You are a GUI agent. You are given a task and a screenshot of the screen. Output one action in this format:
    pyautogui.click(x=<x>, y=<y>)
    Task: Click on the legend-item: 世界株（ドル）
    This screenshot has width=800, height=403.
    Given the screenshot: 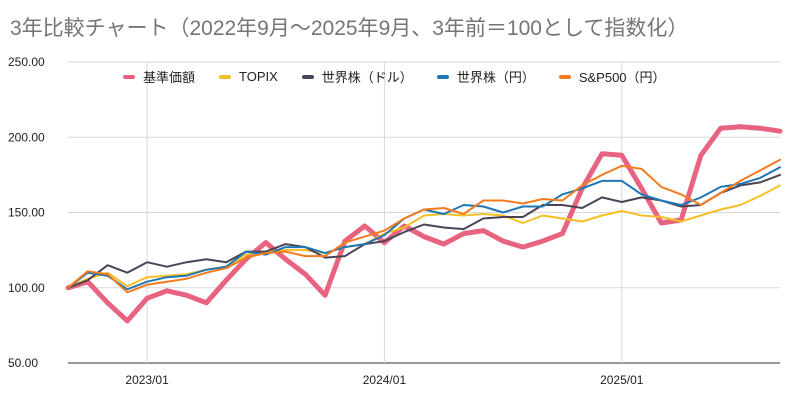 What is the action you would take?
    pyautogui.click(x=357, y=76)
    